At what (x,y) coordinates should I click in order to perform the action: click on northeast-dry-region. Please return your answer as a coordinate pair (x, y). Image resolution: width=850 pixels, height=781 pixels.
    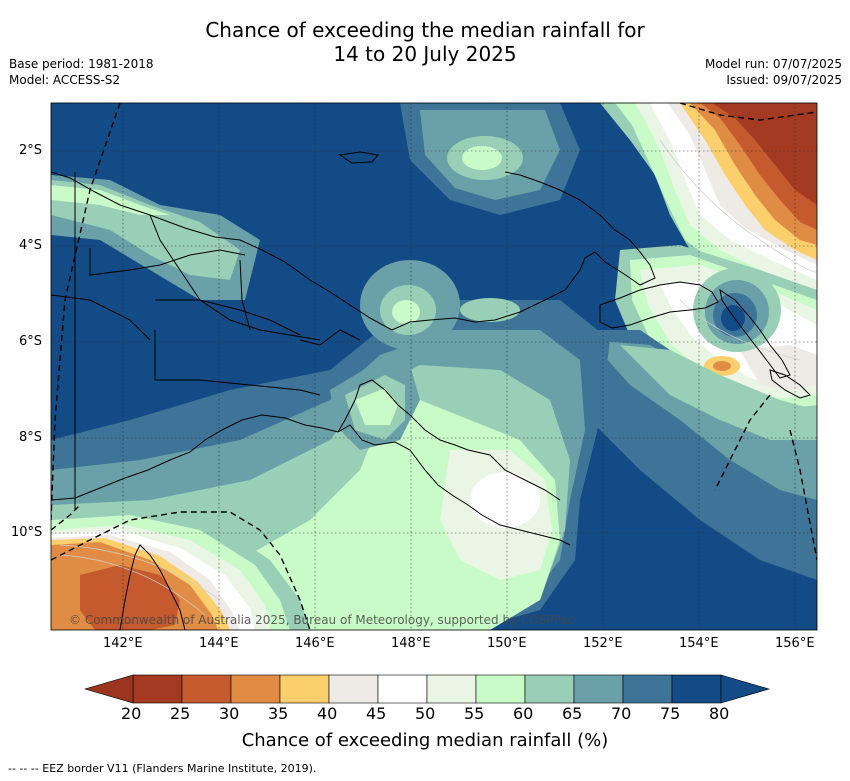
    Looking at the image, I should click on (708, 216).